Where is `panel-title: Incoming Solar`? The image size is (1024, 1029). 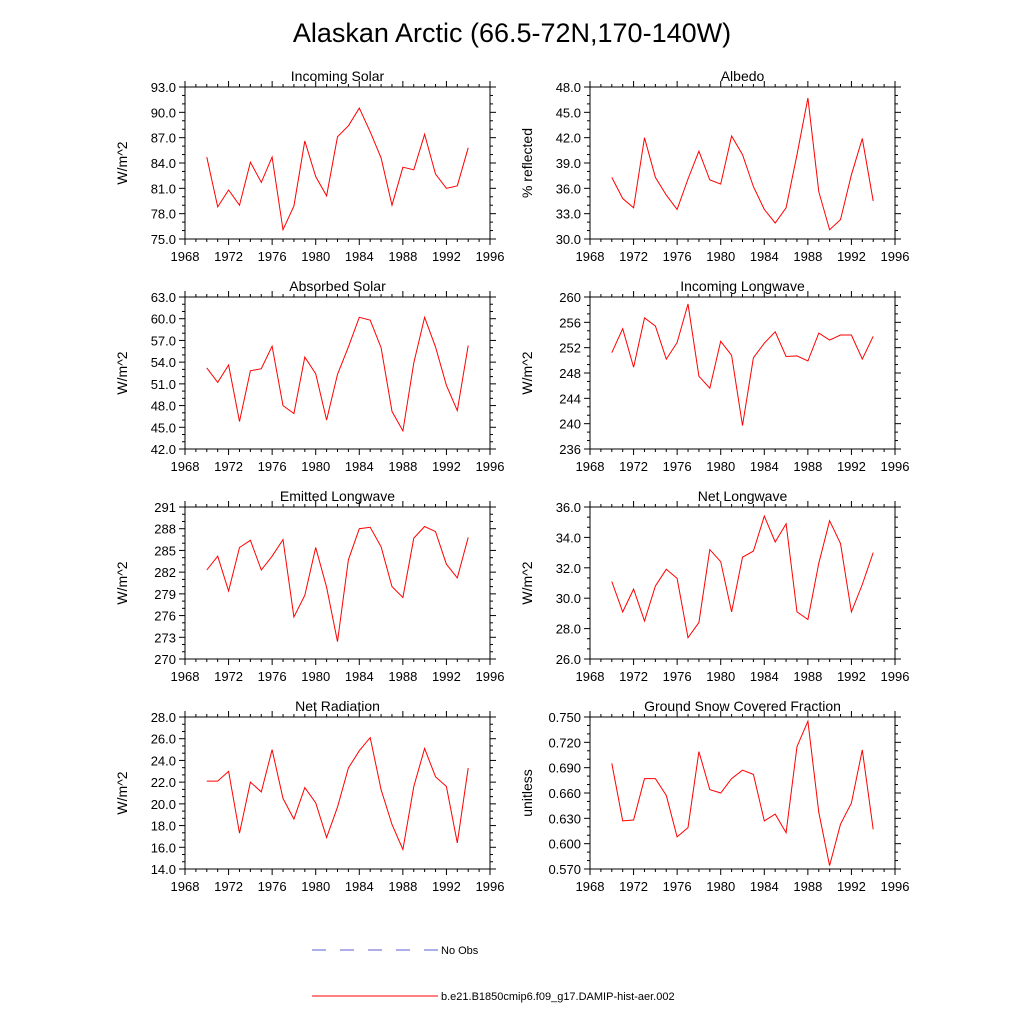 panel-title: Incoming Solar is located at coordinates (338, 76).